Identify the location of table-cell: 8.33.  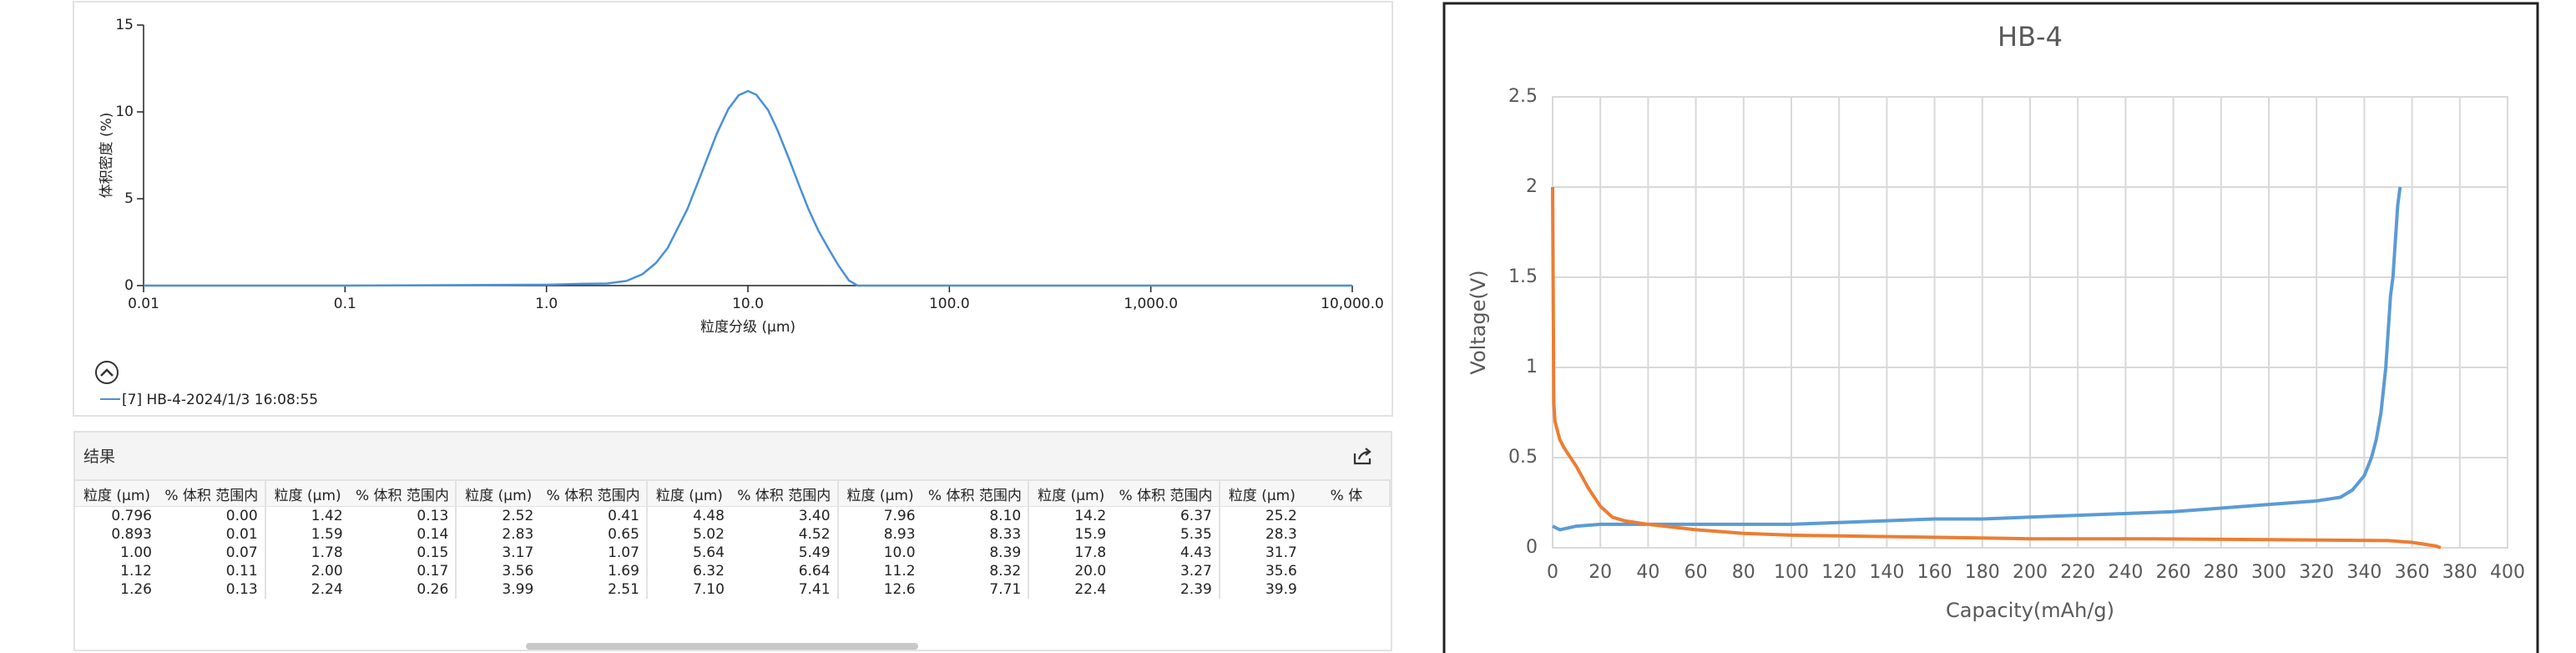
(976, 534).